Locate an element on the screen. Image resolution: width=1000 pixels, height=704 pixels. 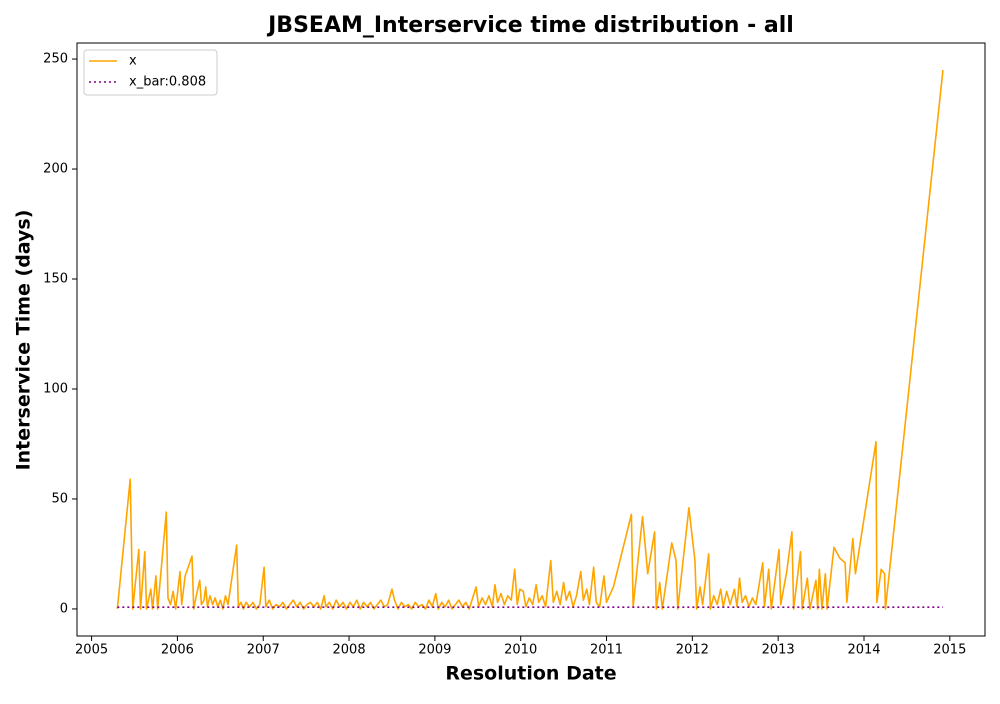
y-tick-label: 150 is located at coordinates (55, 279).